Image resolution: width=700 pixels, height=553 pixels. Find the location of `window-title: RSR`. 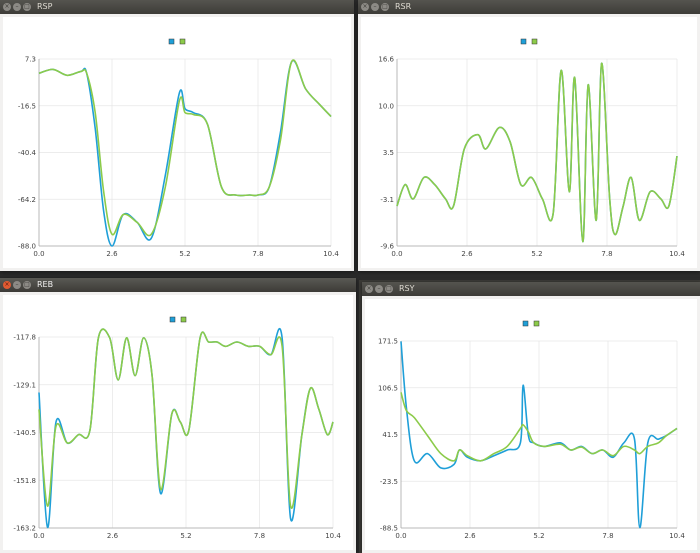

window-title: RSR is located at coordinates (403, 6).